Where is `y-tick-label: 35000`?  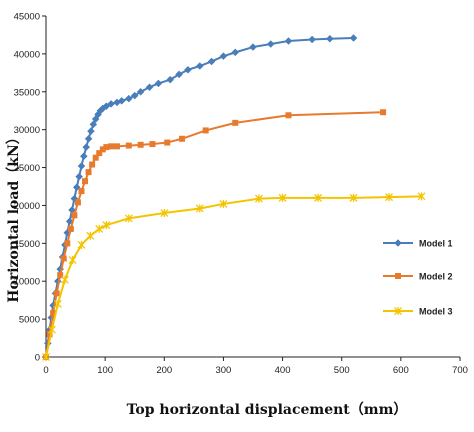
y-tick-label: 35000 is located at coordinates (27, 92).